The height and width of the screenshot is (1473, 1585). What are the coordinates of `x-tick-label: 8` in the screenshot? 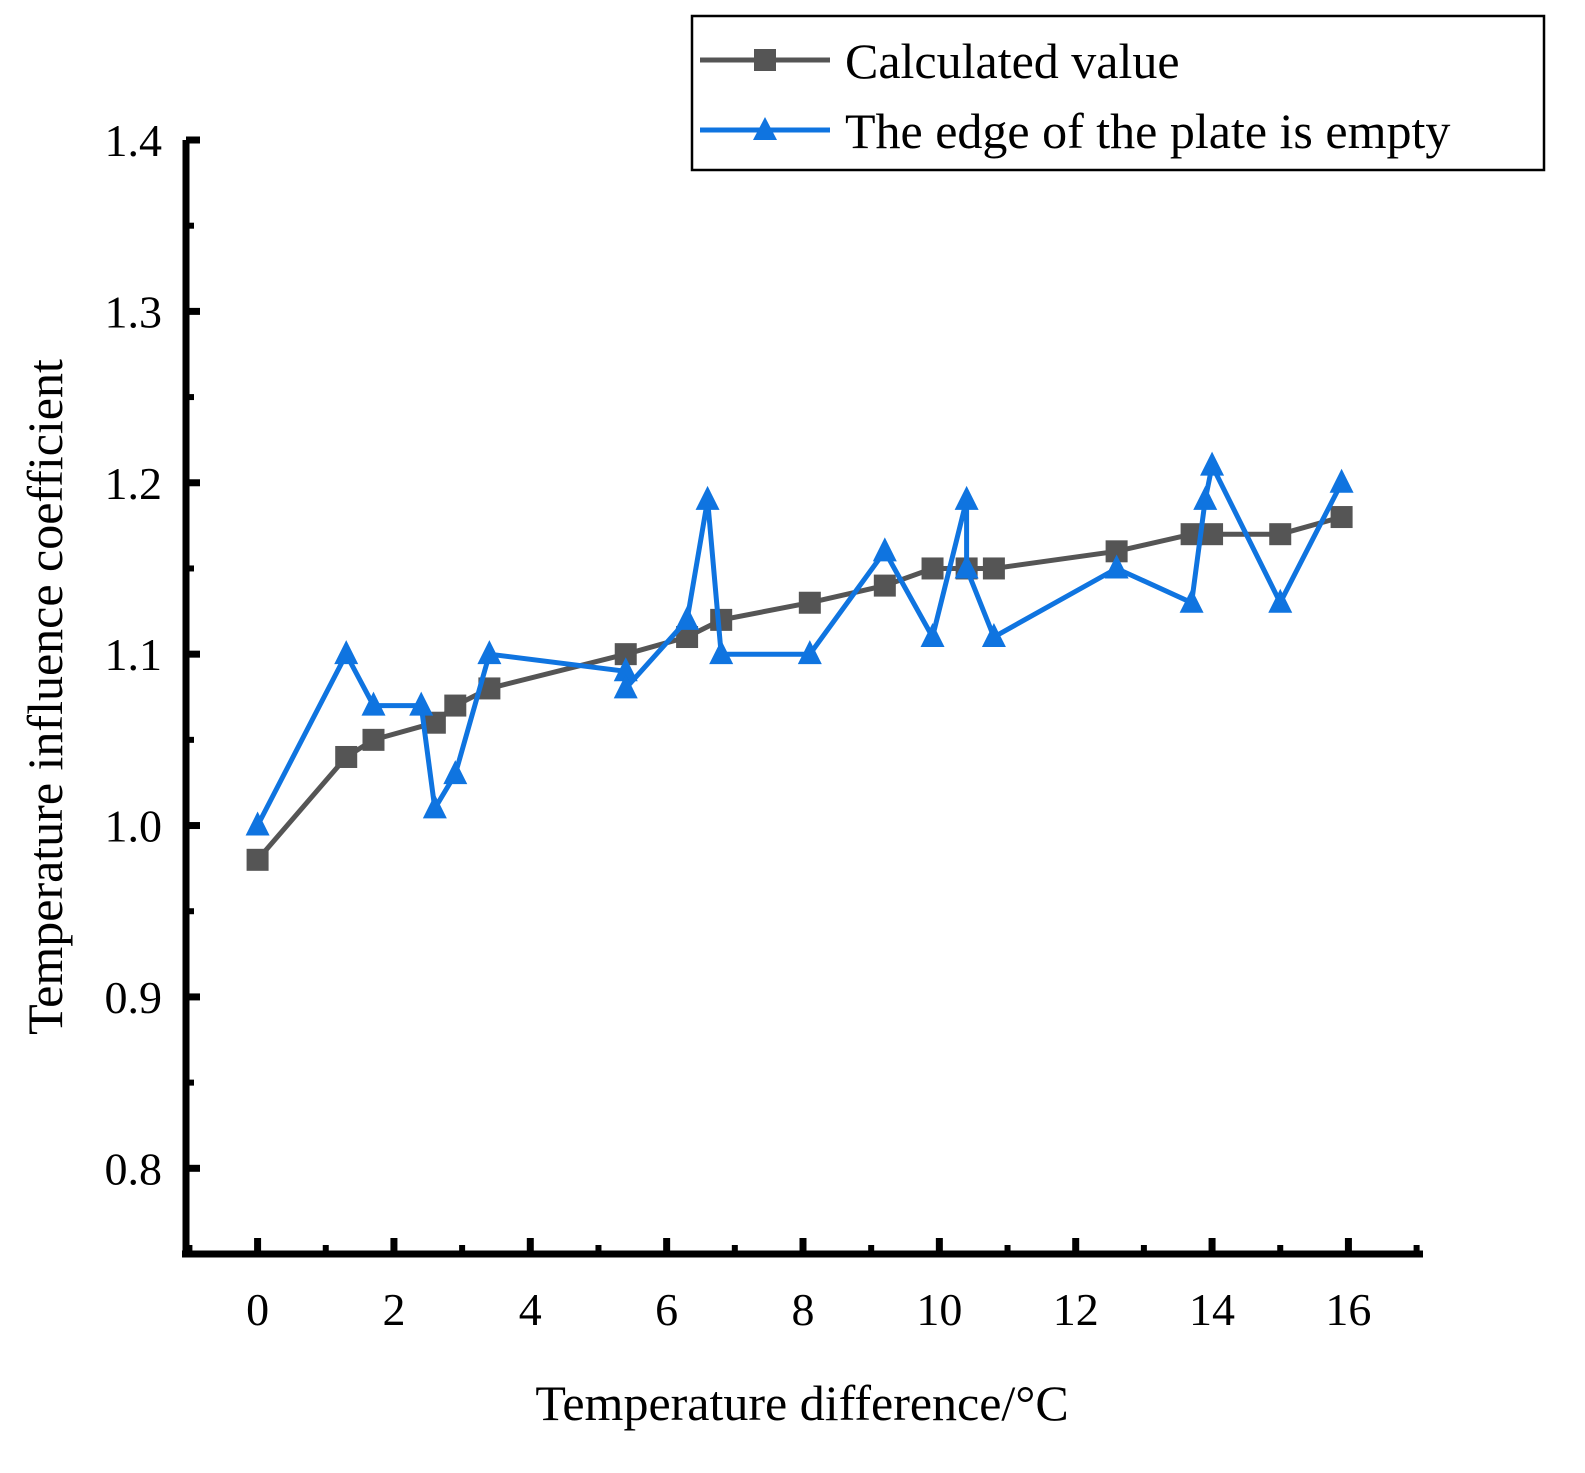 It's located at (803, 1309).